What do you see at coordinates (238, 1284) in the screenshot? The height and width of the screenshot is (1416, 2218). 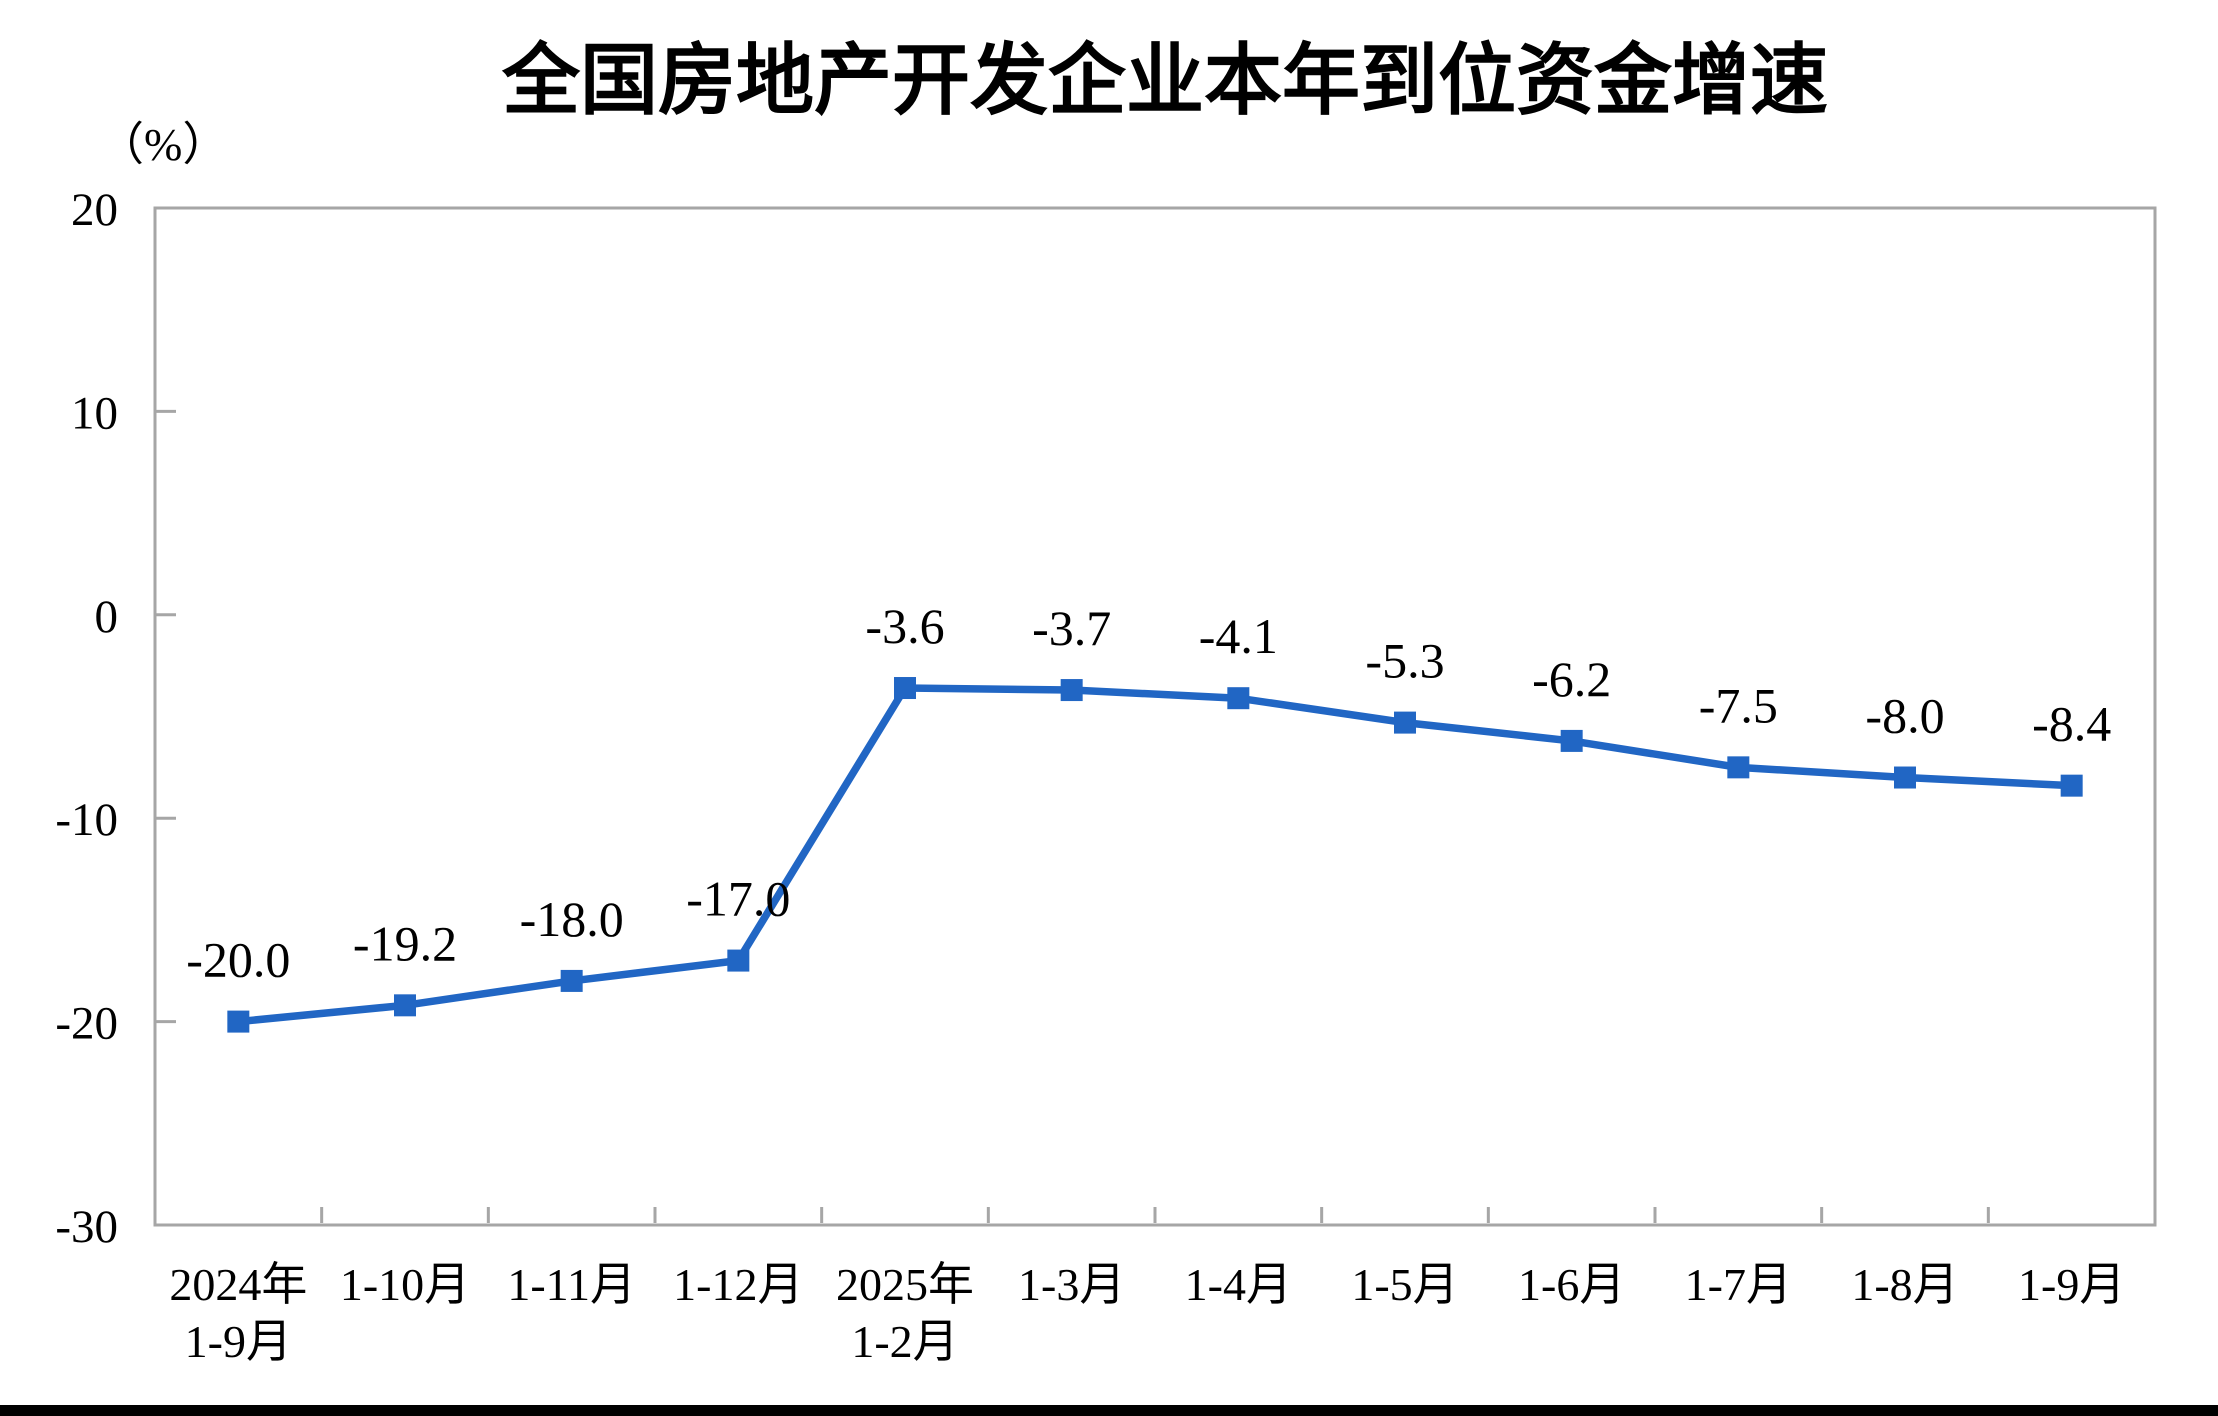 I see `x-axis-label: 2024年` at bounding box center [238, 1284].